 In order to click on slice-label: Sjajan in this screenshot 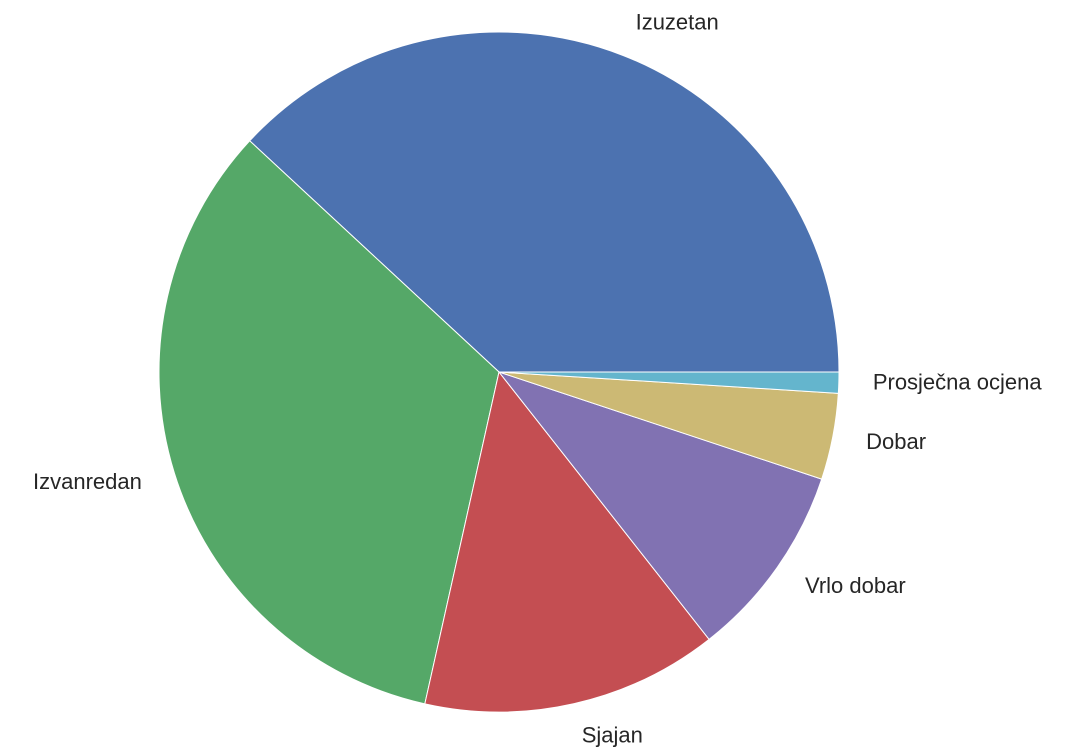, I will do `click(612, 735)`.